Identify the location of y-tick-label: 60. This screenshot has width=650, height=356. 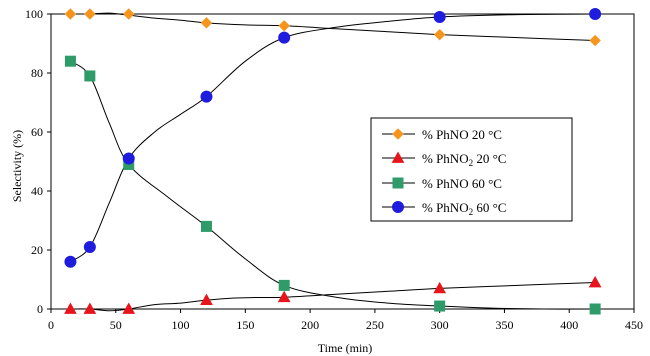
(37, 132).